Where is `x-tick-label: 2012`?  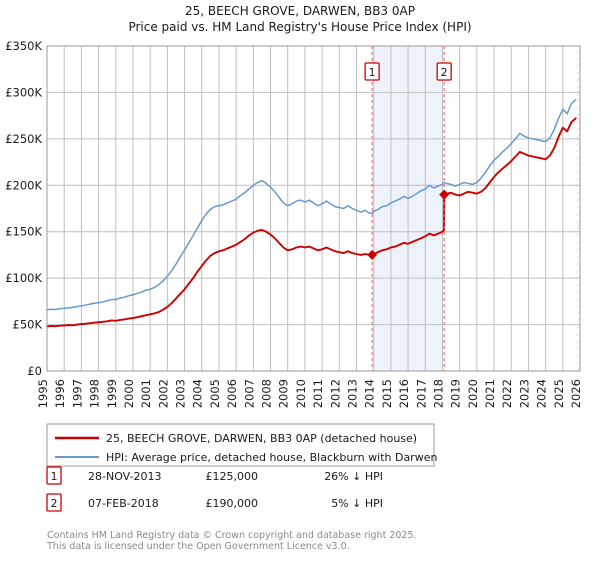
x-tick-label: 2012 is located at coordinates (335, 393).